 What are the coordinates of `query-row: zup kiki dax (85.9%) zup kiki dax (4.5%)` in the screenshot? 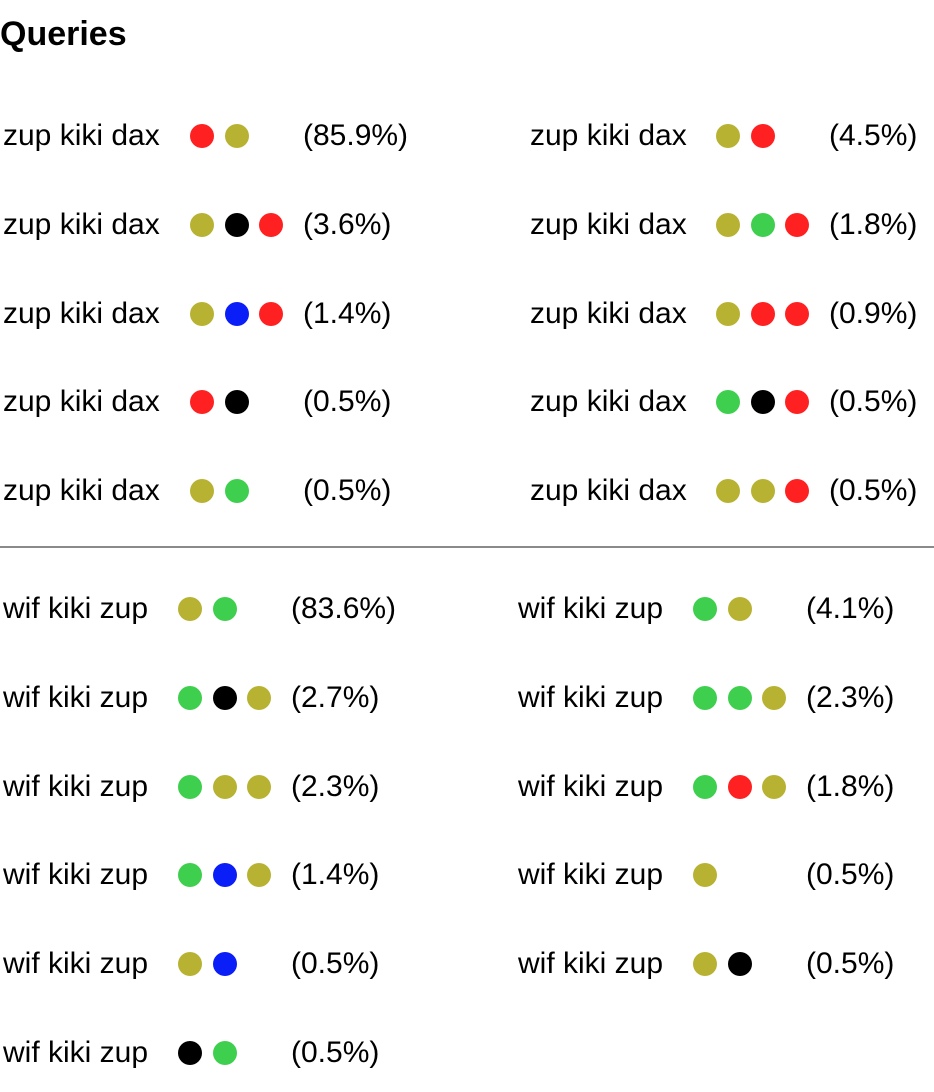 It's located at (467, 136).